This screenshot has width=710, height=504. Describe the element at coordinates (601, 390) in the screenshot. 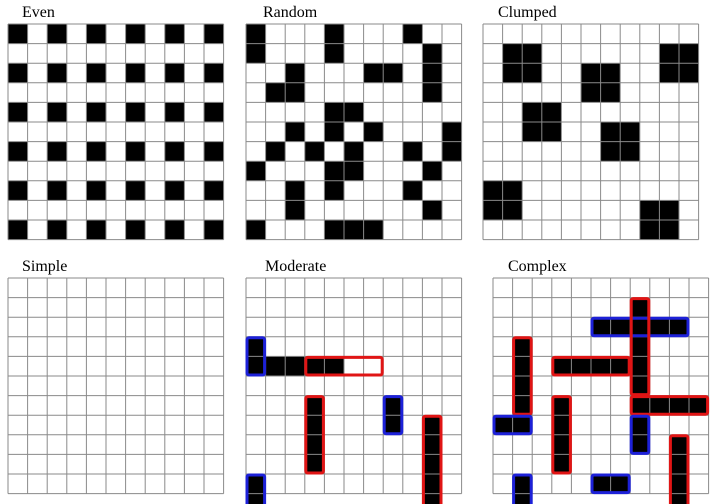

I see `panel-complex` at that location.